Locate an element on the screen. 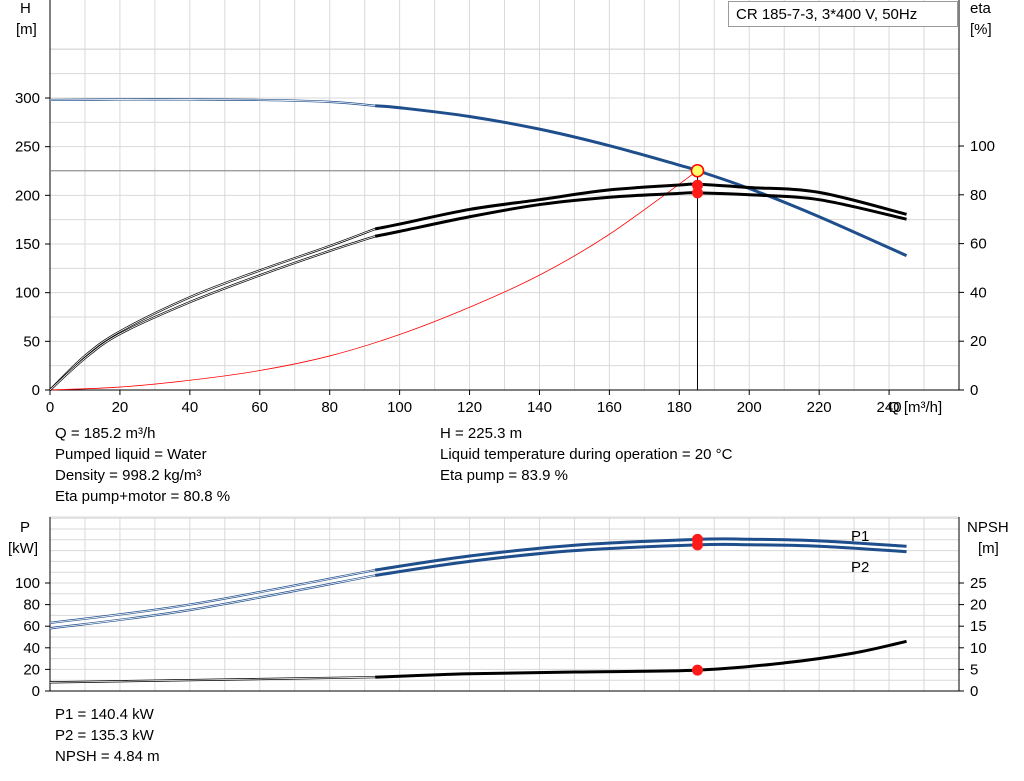 The width and height of the screenshot is (1024, 781). eta-pump-marker is located at coordinates (697, 185).